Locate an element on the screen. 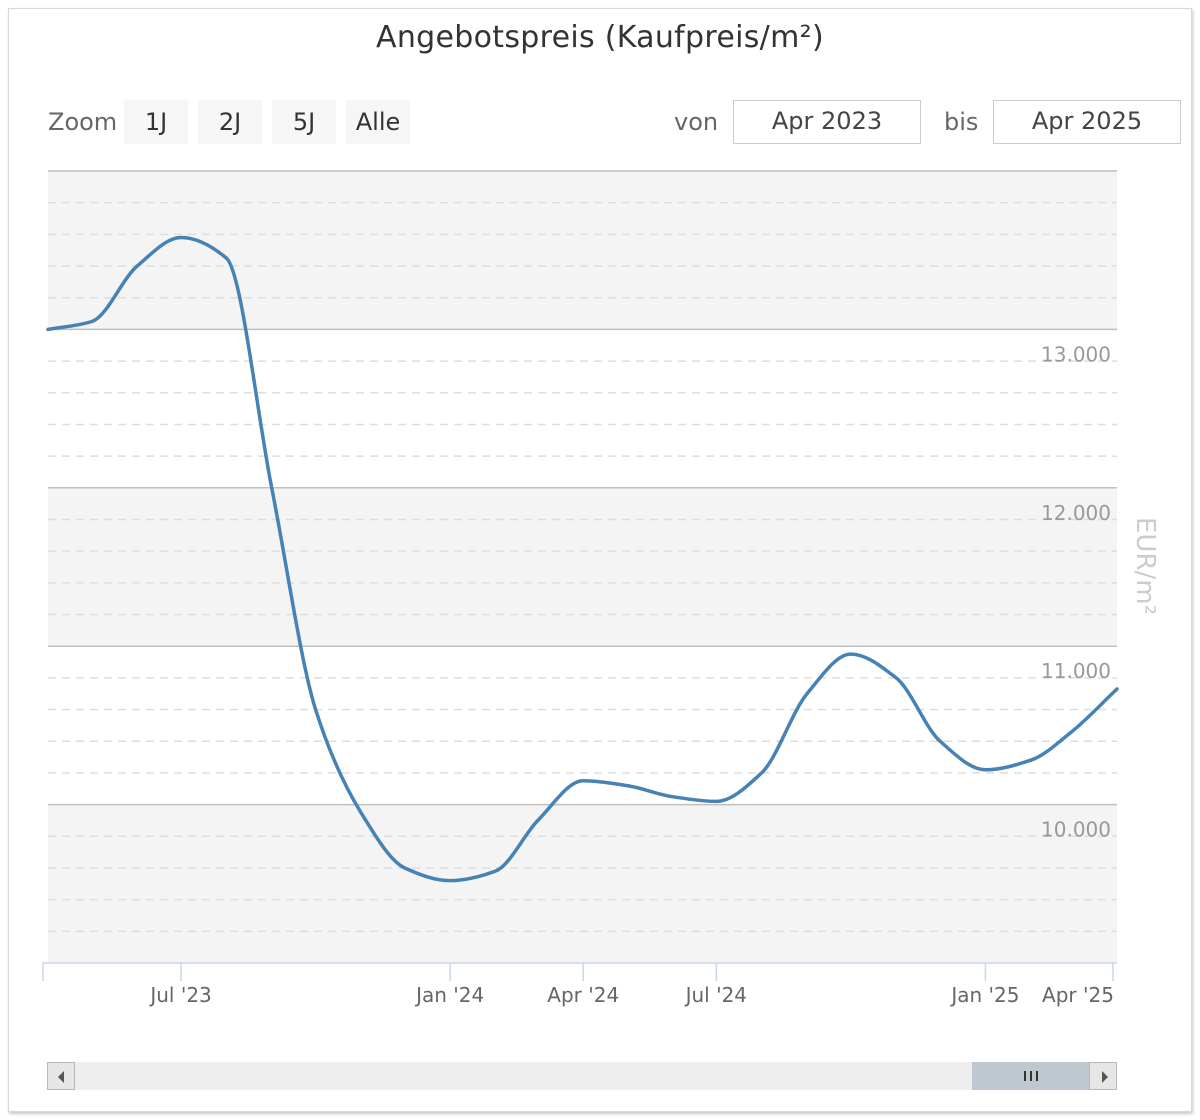 This screenshot has width=1200, height=1120. x-tick-label: Jan '25 is located at coordinates (984, 995).